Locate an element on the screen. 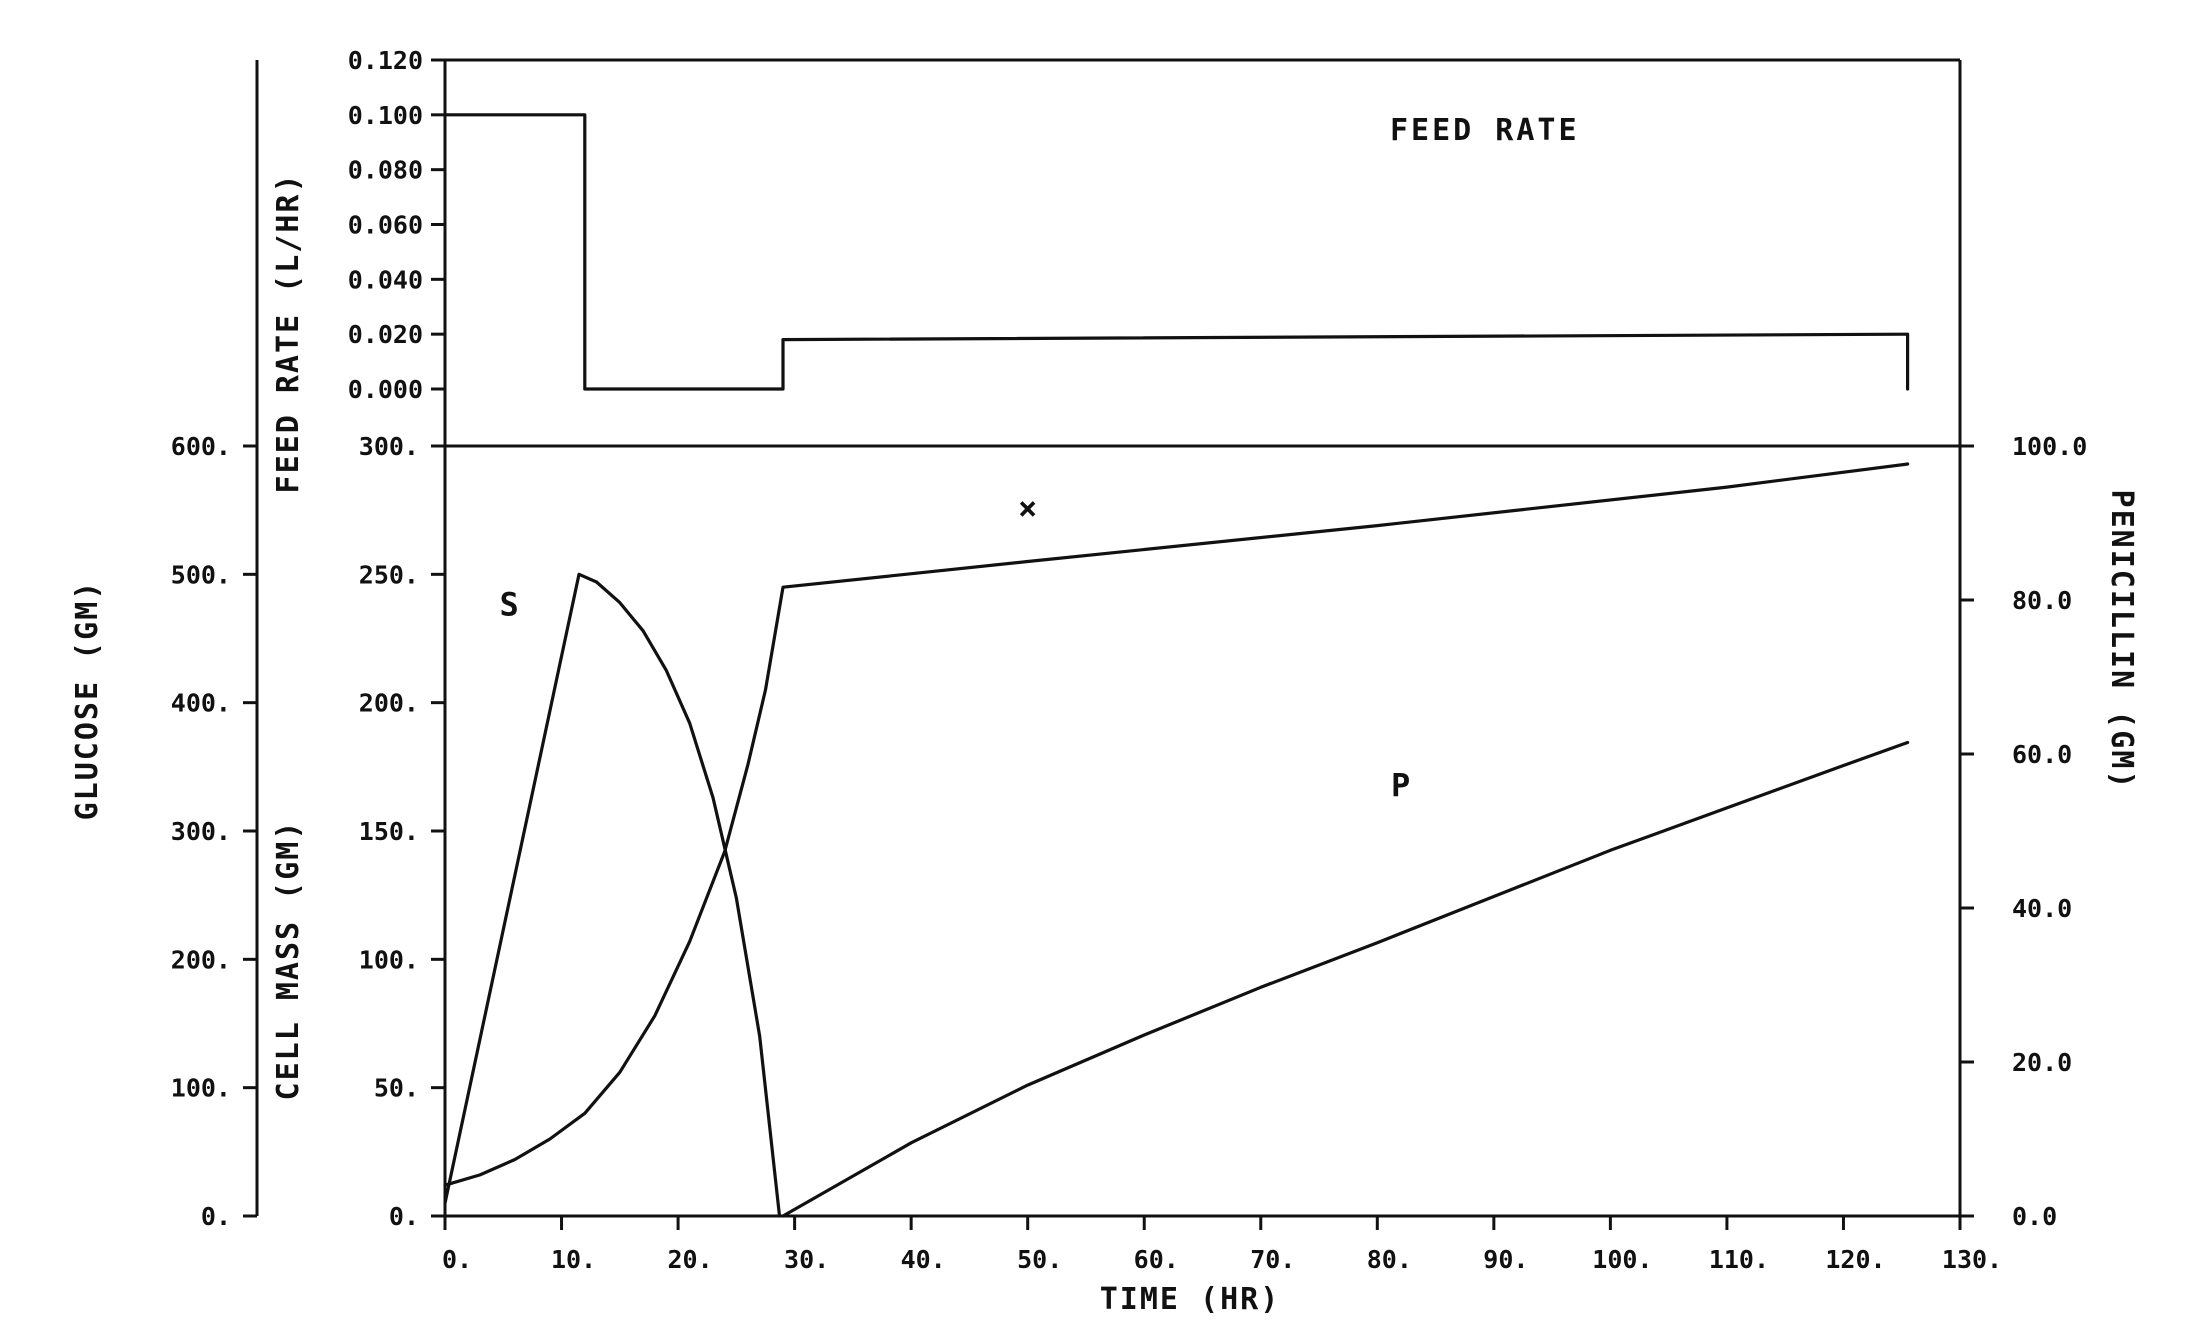  x-axis-label: TIME (HR) is located at coordinates (1190, 1299).